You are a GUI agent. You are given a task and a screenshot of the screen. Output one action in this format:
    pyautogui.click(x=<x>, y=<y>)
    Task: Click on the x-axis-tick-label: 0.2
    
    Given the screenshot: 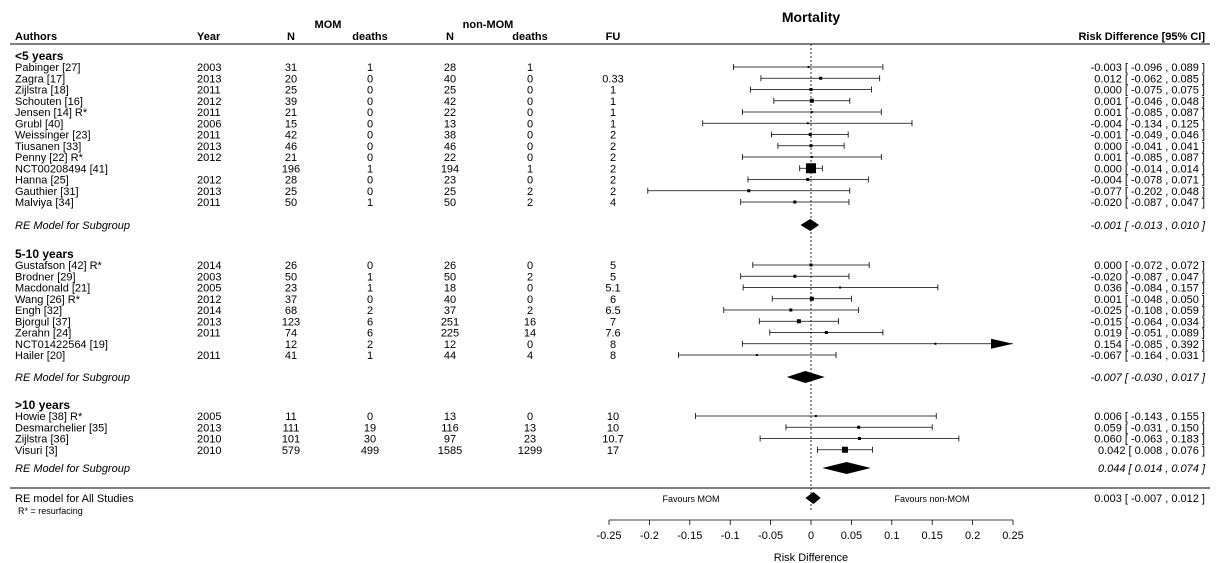 What is the action you would take?
    pyautogui.click(x=972, y=536)
    